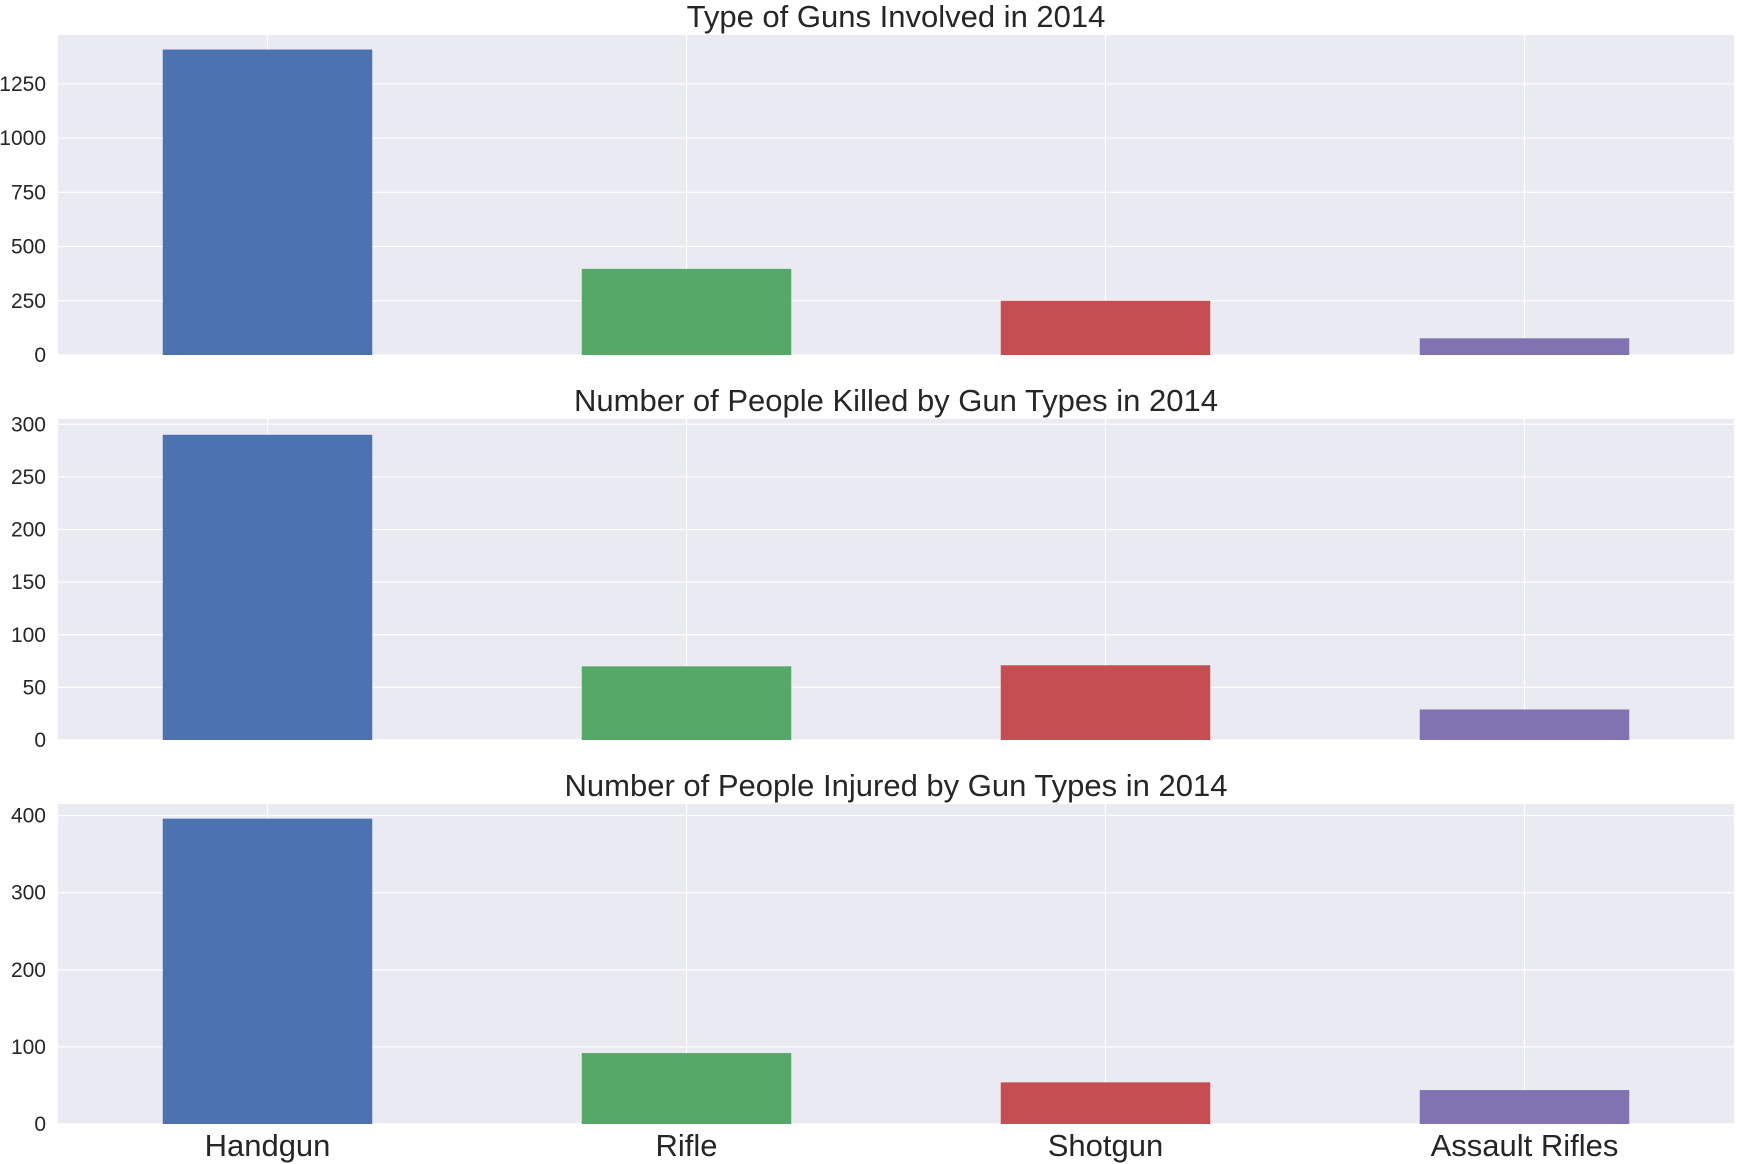 The height and width of the screenshot is (1164, 1739). I want to click on y-tick-label: 500, so click(28, 247).